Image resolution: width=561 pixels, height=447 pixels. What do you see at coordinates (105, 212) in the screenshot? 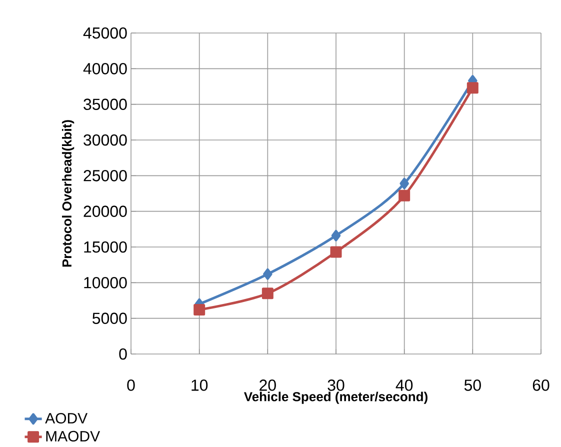
I see `y-tick-label: 20000` at bounding box center [105, 212].